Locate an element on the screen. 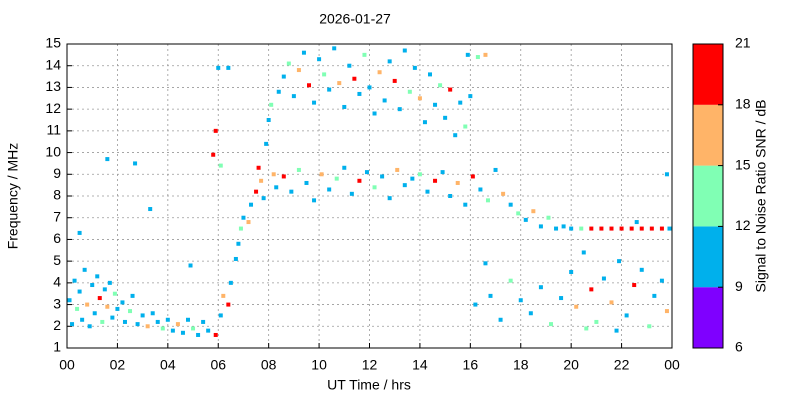  chart-title: 2026-01-27 is located at coordinates (355, 19).